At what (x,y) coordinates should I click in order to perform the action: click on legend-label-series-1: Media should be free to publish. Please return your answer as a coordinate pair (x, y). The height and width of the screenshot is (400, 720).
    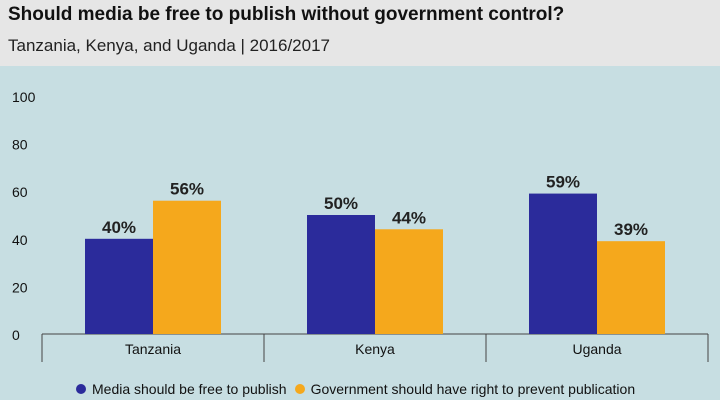
    Looking at the image, I should click on (189, 389).